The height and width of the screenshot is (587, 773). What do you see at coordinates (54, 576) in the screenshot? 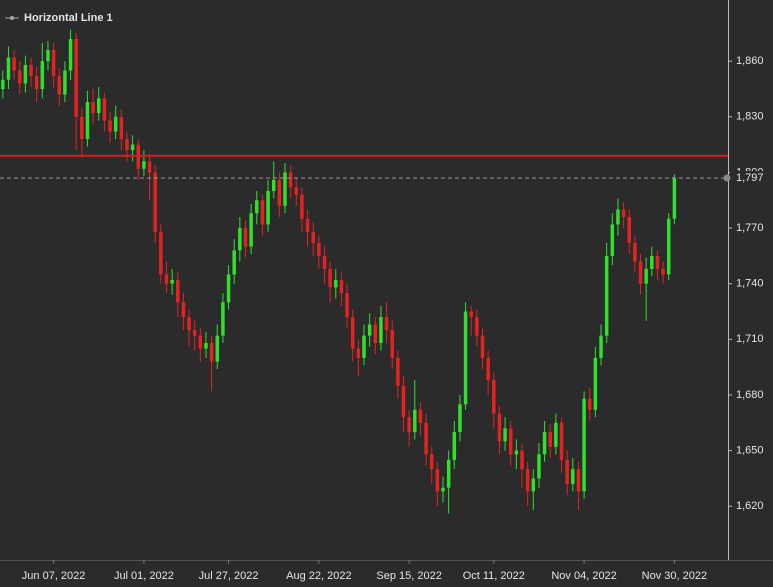
I see `x-tick-label: Jun 07, 2022` at bounding box center [54, 576].